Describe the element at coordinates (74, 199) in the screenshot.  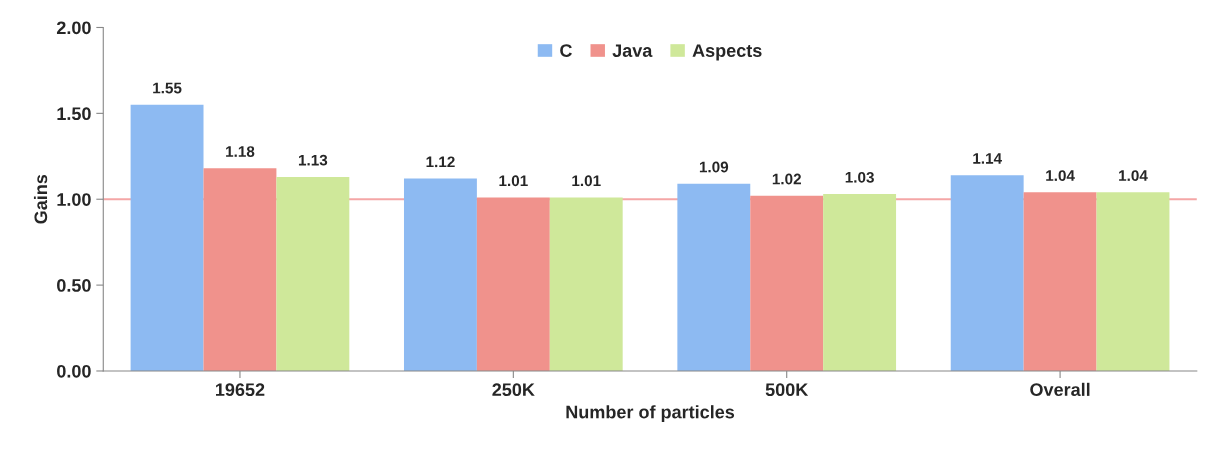
I see `y-tick-label: 1.00` at that location.